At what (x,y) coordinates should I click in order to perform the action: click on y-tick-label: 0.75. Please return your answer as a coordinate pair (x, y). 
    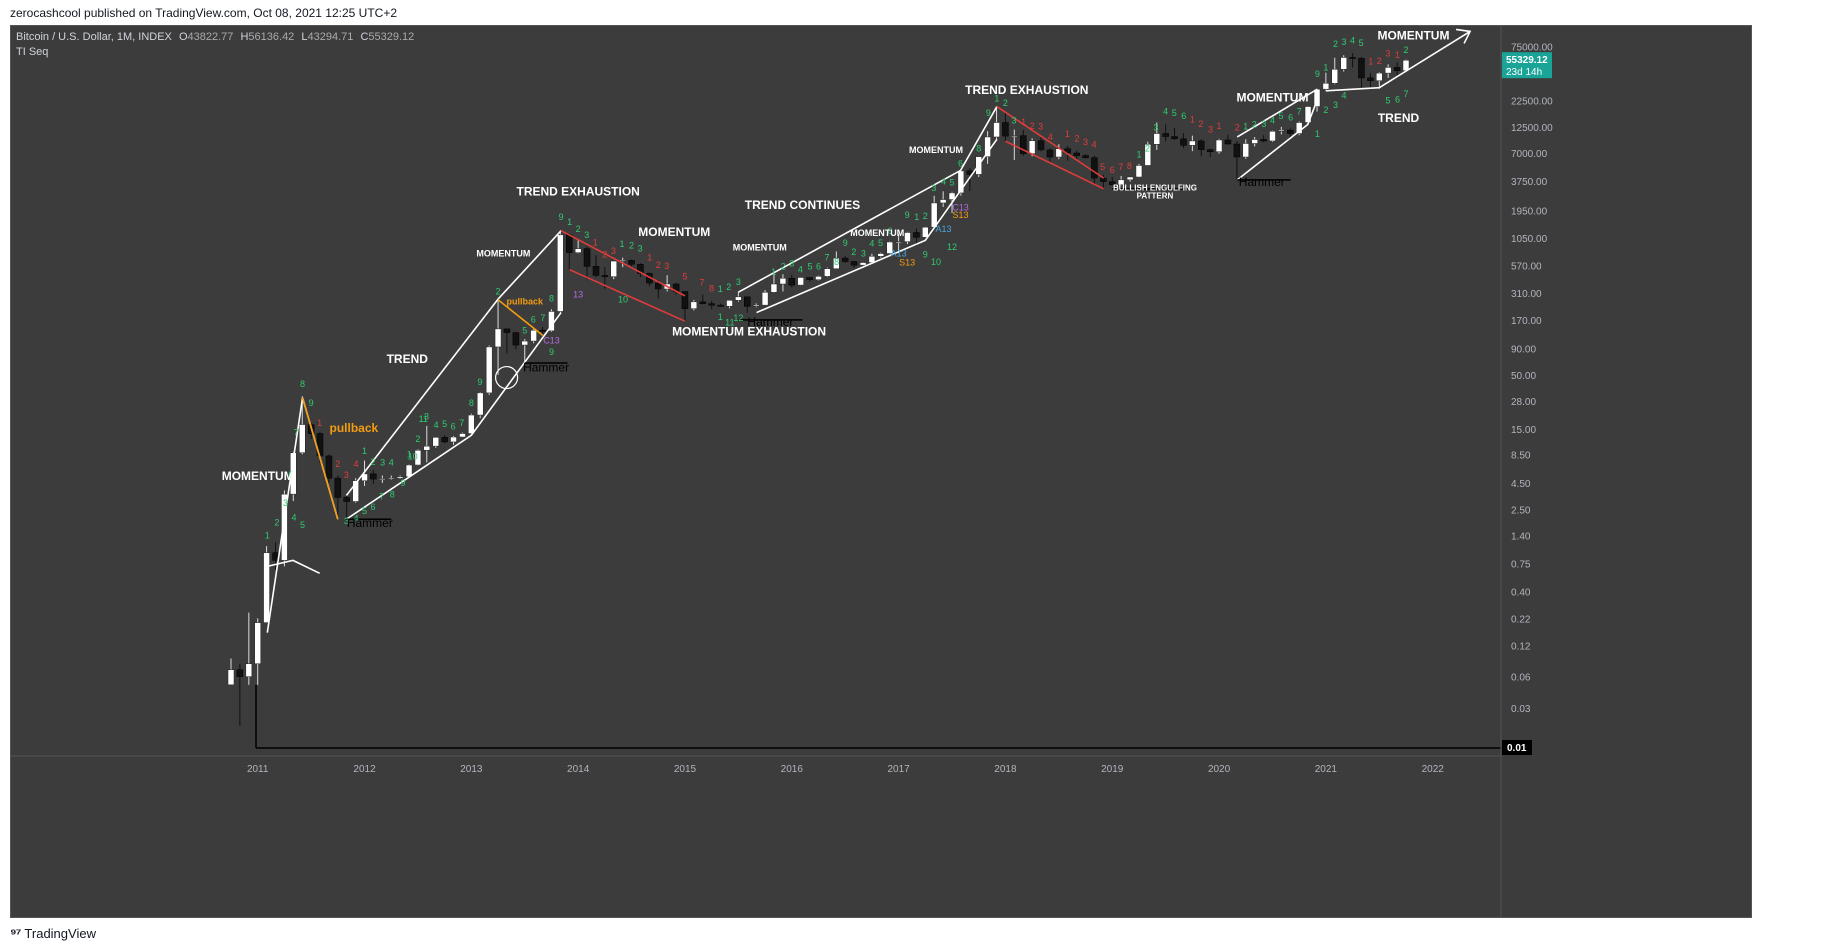
    Looking at the image, I should click on (1521, 564).